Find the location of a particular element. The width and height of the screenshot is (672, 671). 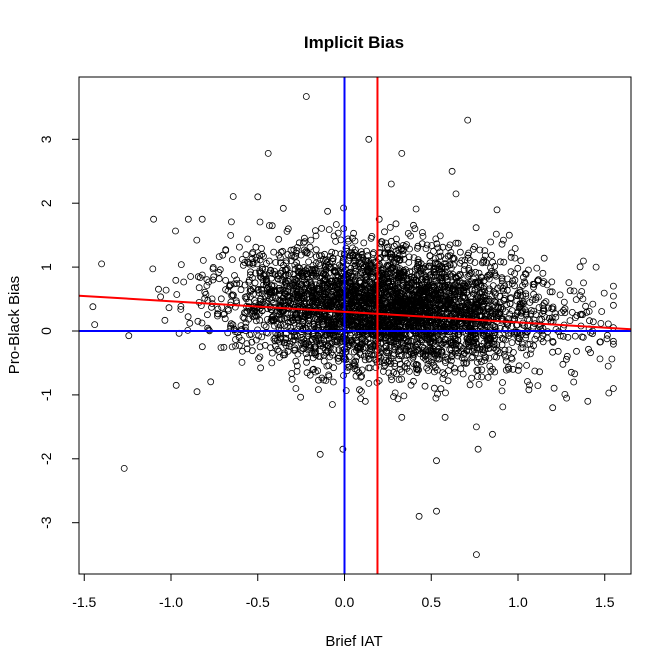

y-tick-label: 3 is located at coordinates (46, 139).